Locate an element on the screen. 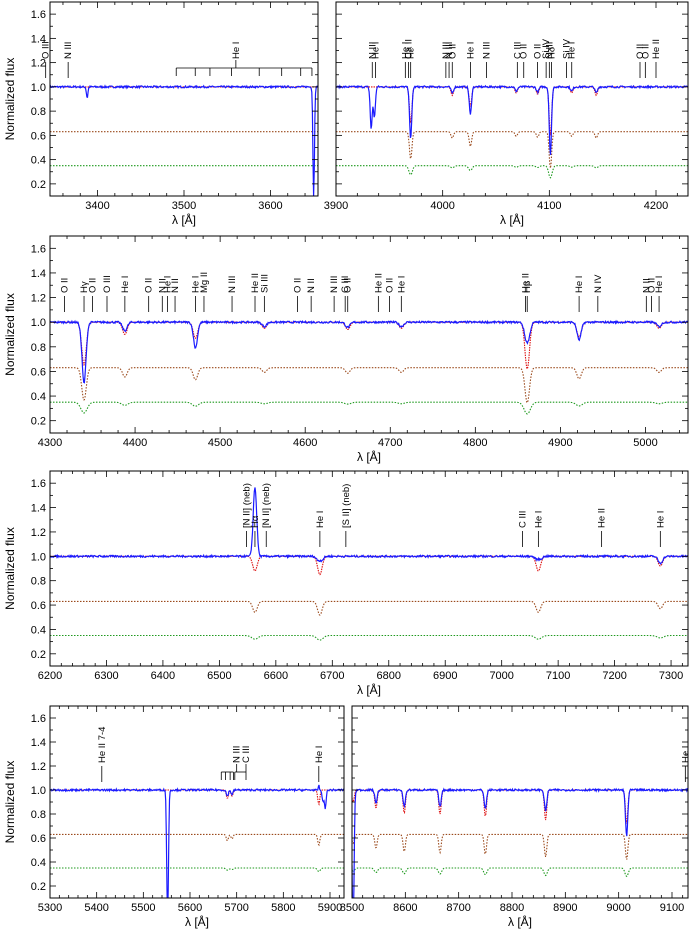 This screenshot has height=933, width=692. x-tick-label: 6900 is located at coordinates (445, 676).